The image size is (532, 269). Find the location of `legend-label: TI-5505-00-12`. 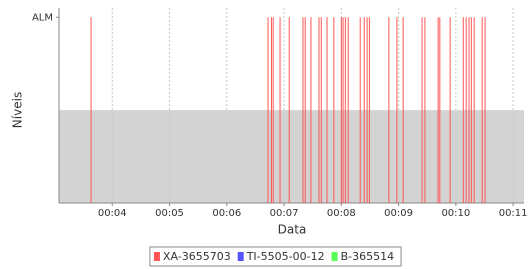

legend-label: TI-5505-00-12 is located at coordinates (285, 256).